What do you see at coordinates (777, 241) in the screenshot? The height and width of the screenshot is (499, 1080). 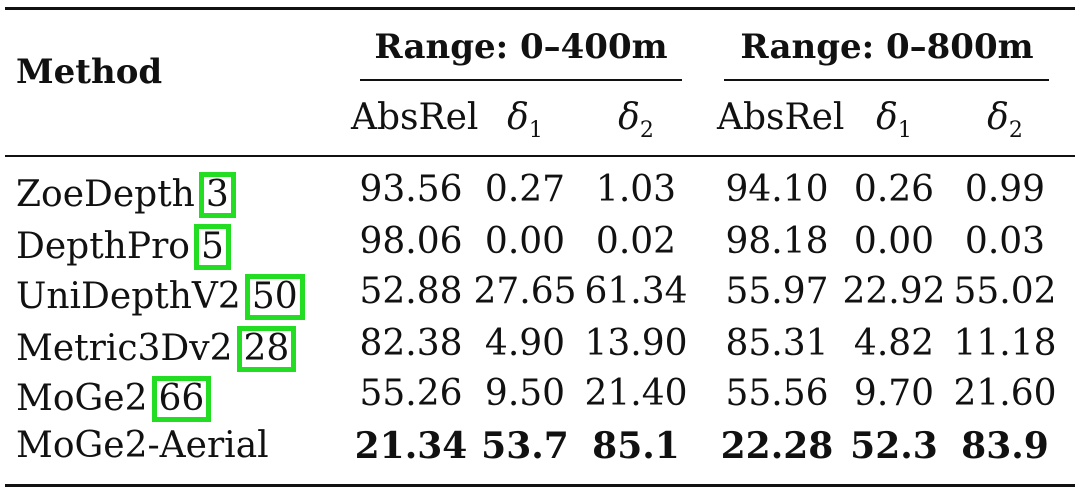 I see `value-cell: 98.18` at bounding box center [777, 241].